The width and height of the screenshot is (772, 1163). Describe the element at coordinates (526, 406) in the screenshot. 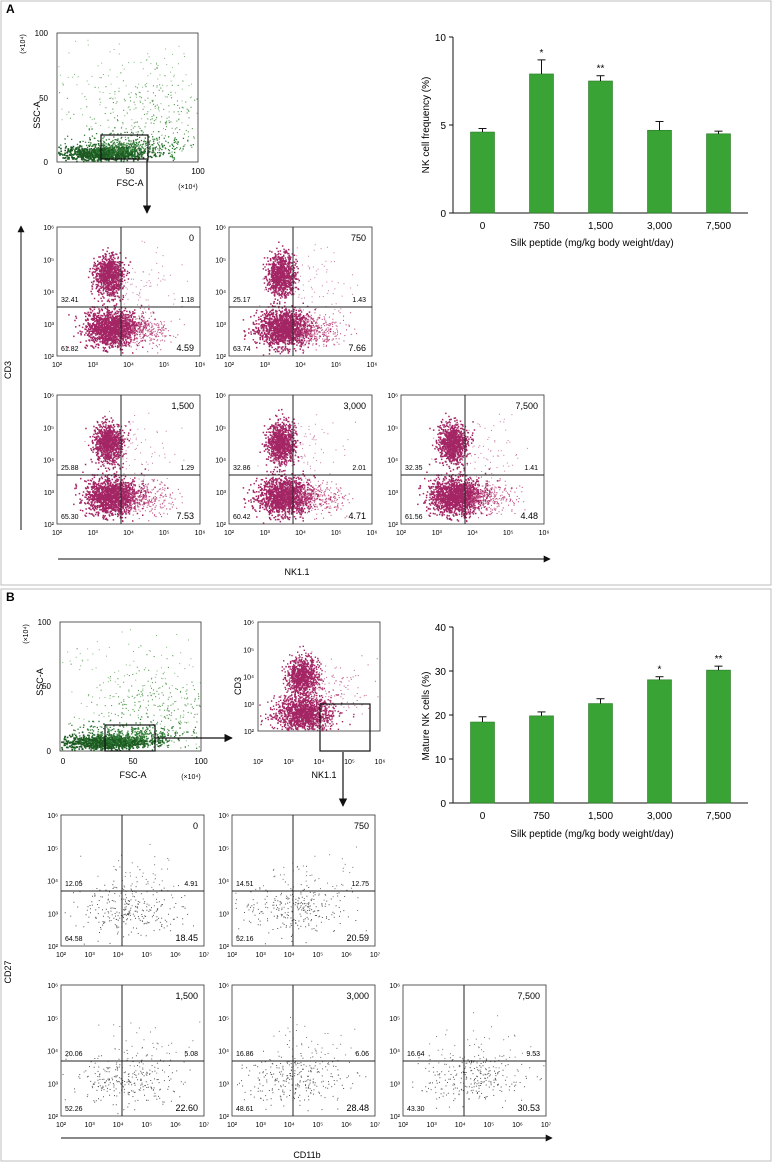

I see `quadrant-dose-label: 7,500` at that location.